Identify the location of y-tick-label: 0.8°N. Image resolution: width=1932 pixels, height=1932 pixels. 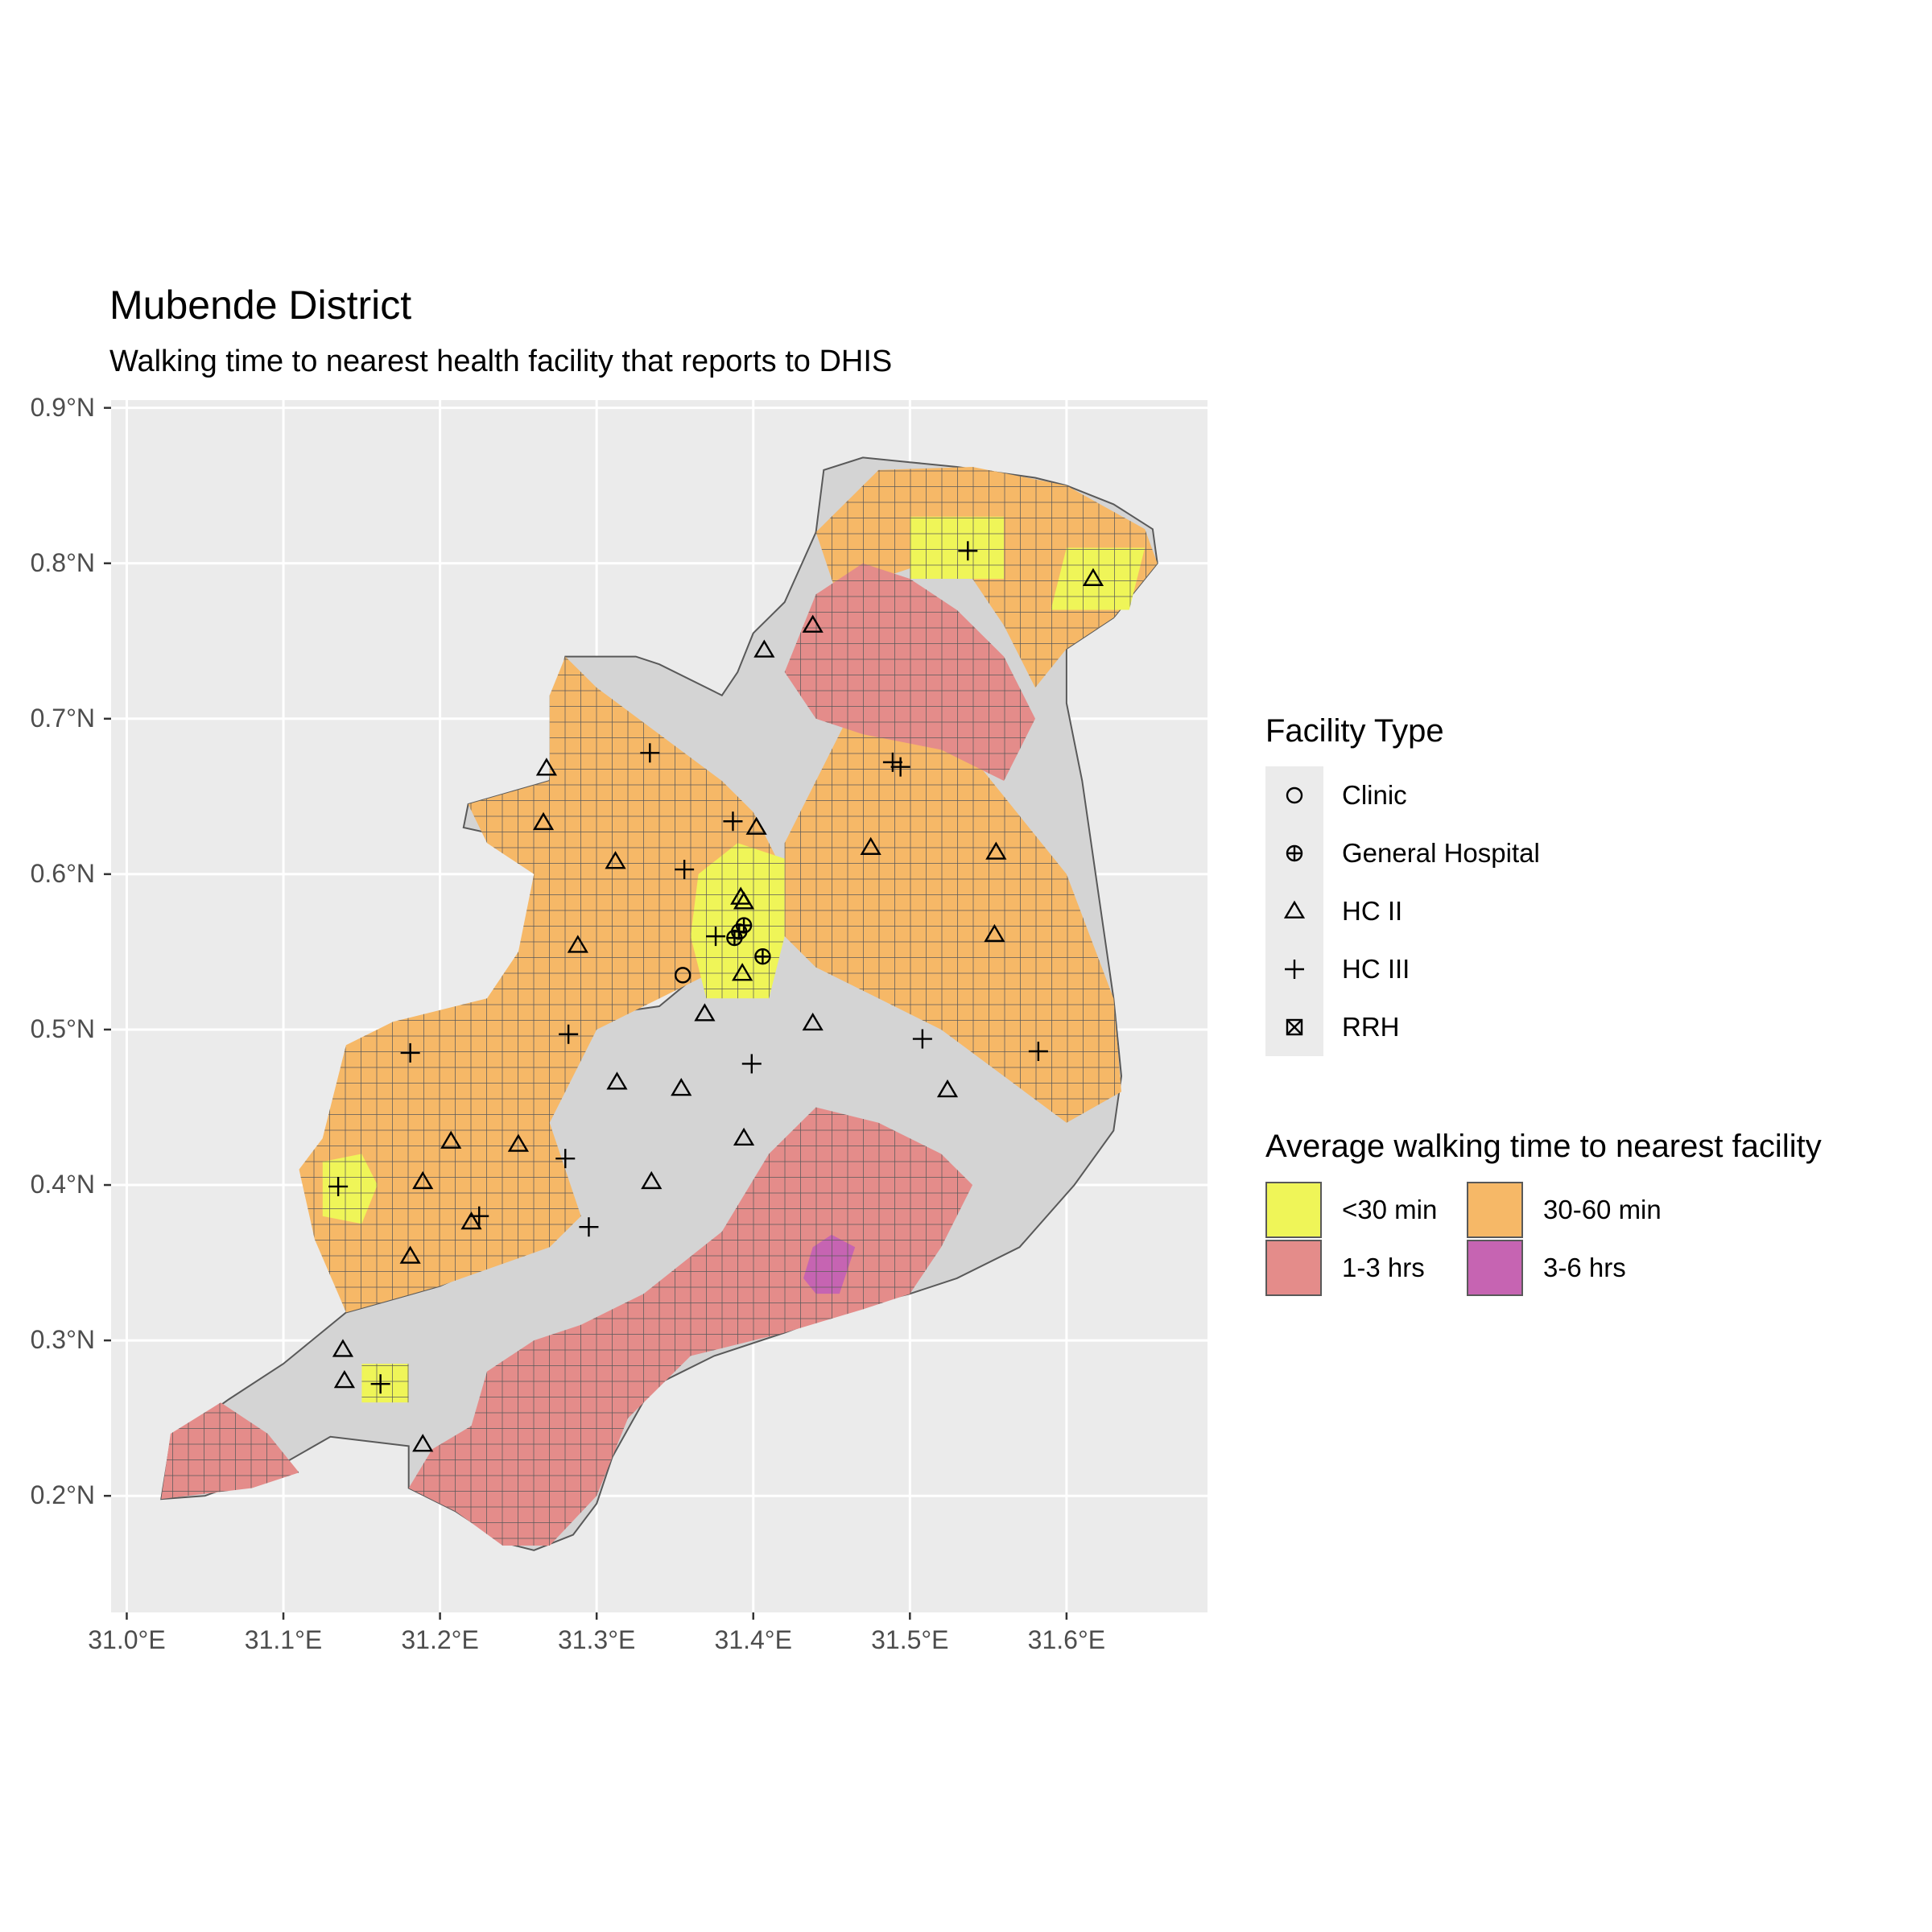
(62, 562).